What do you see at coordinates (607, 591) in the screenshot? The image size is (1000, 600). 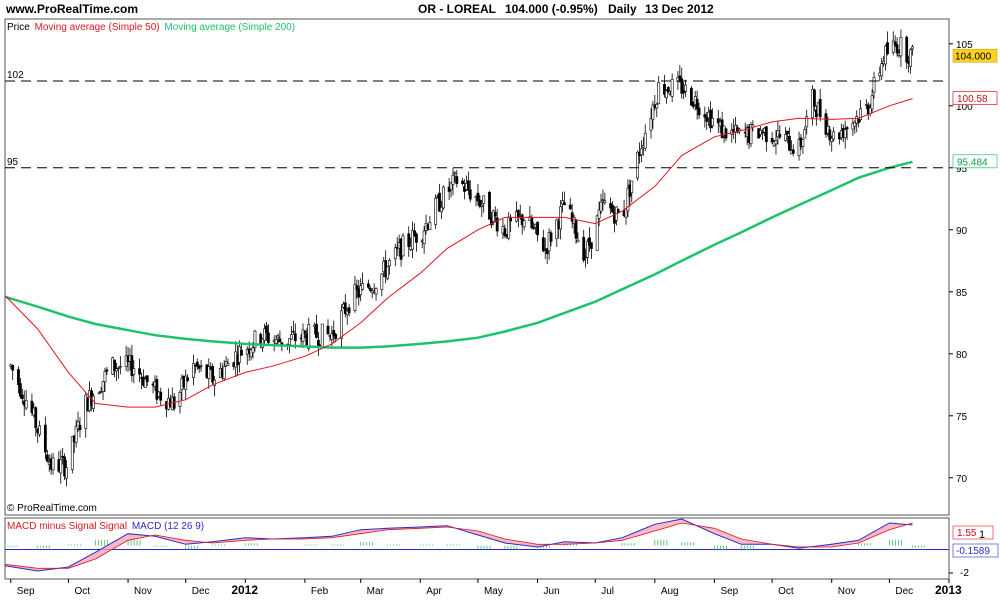 I see `time-tick-label: Jul` at bounding box center [607, 591].